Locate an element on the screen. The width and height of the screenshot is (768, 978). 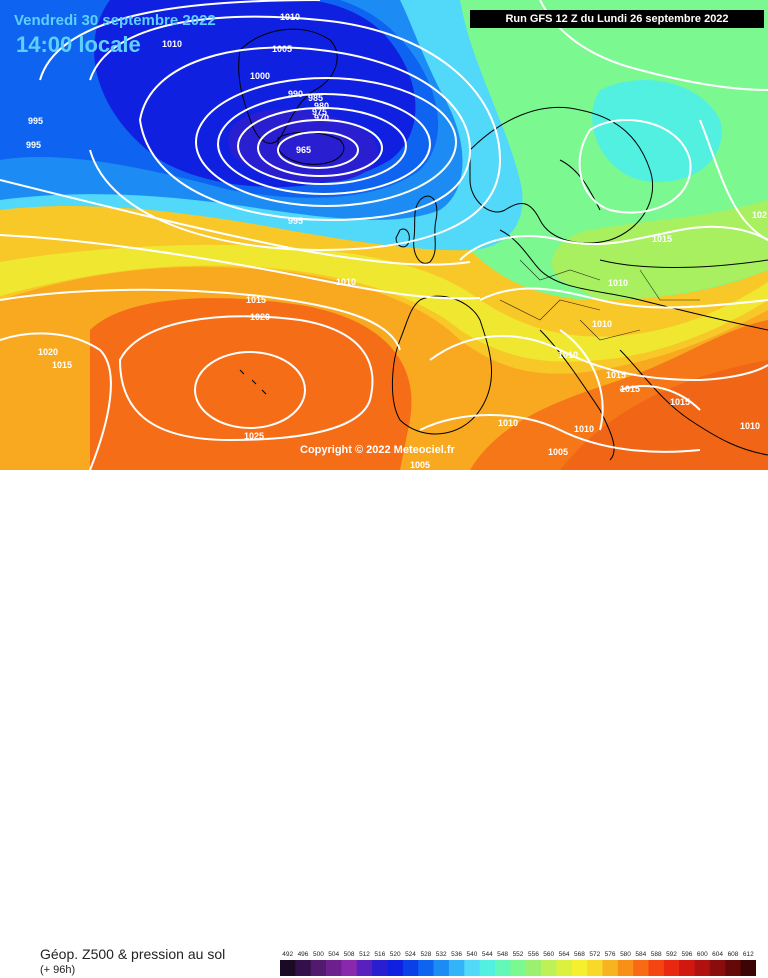
legend-tick-label: 576 is located at coordinates (610, 954).